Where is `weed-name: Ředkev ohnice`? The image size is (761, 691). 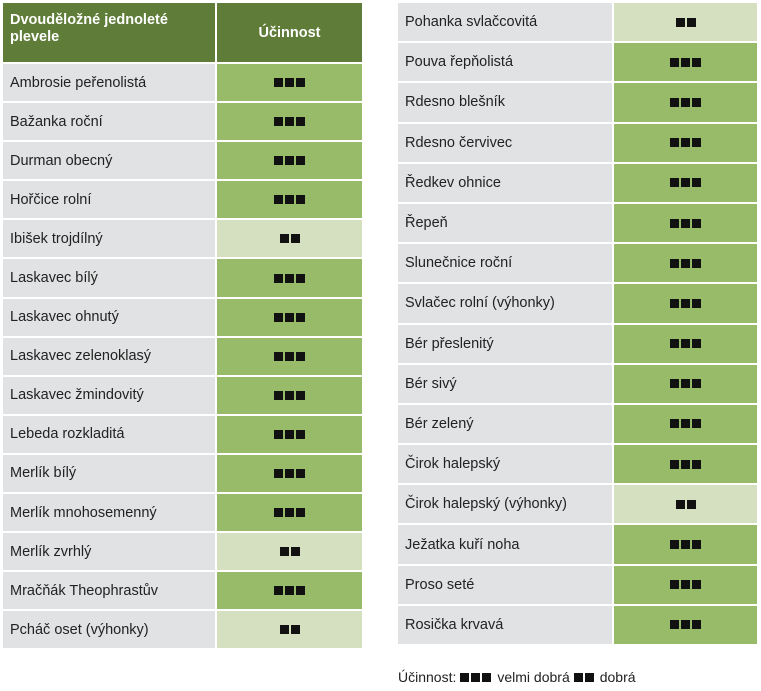 weed-name: Ředkev ohnice is located at coordinates (506, 182).